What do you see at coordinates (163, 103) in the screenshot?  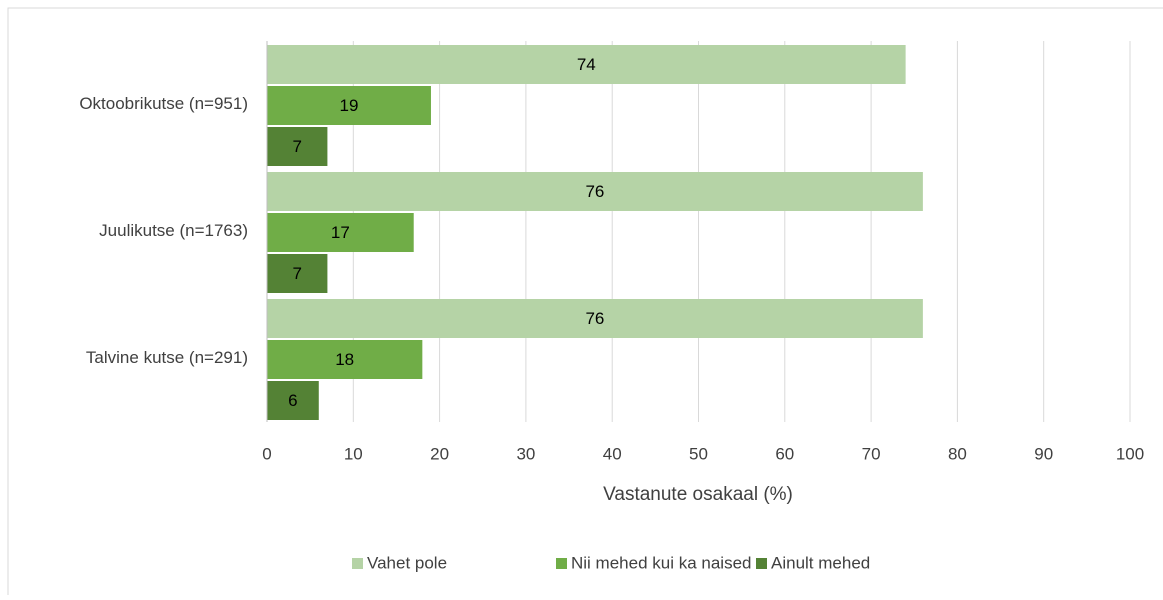 I see `y-tick-label: Oktoobrikutse (n=951)` at bounding box center [163, 103].